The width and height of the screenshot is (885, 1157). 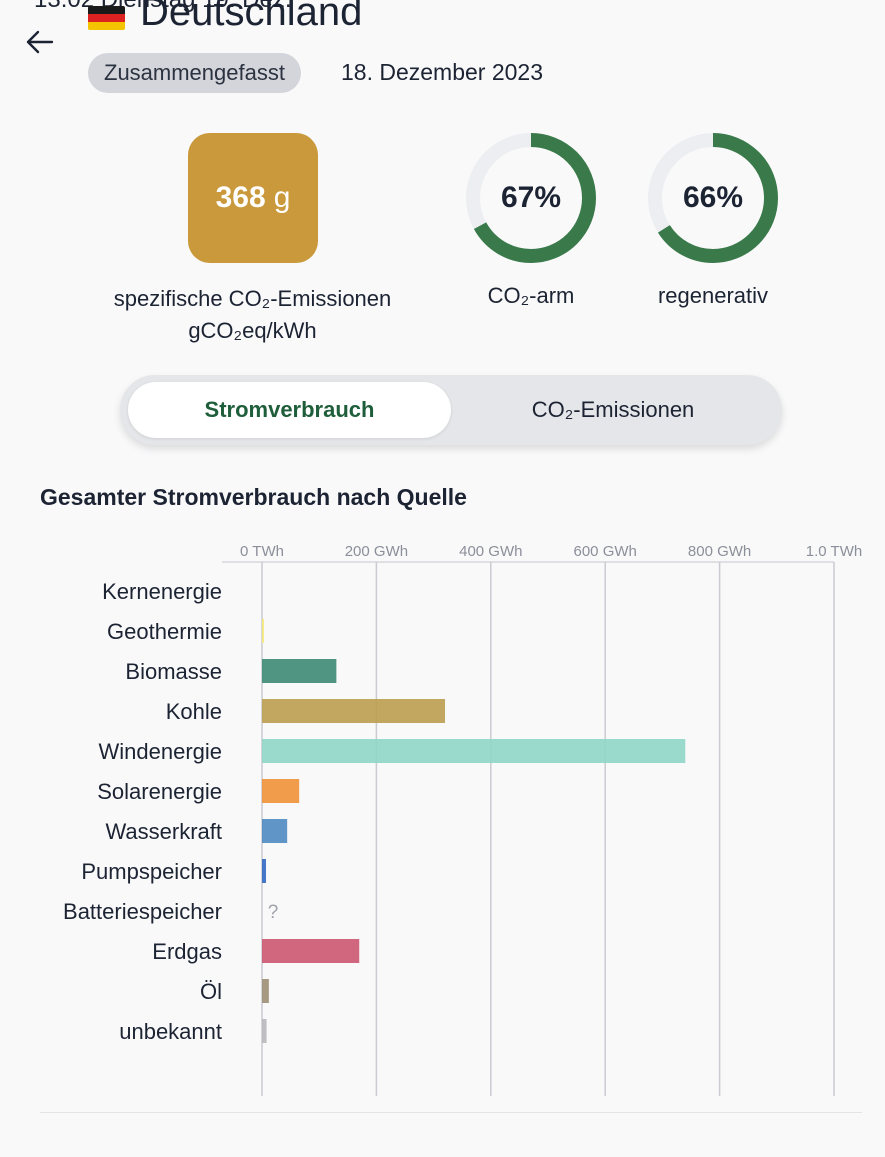 I want to click on category-label: Windenergie, so click(x=160, y=751).